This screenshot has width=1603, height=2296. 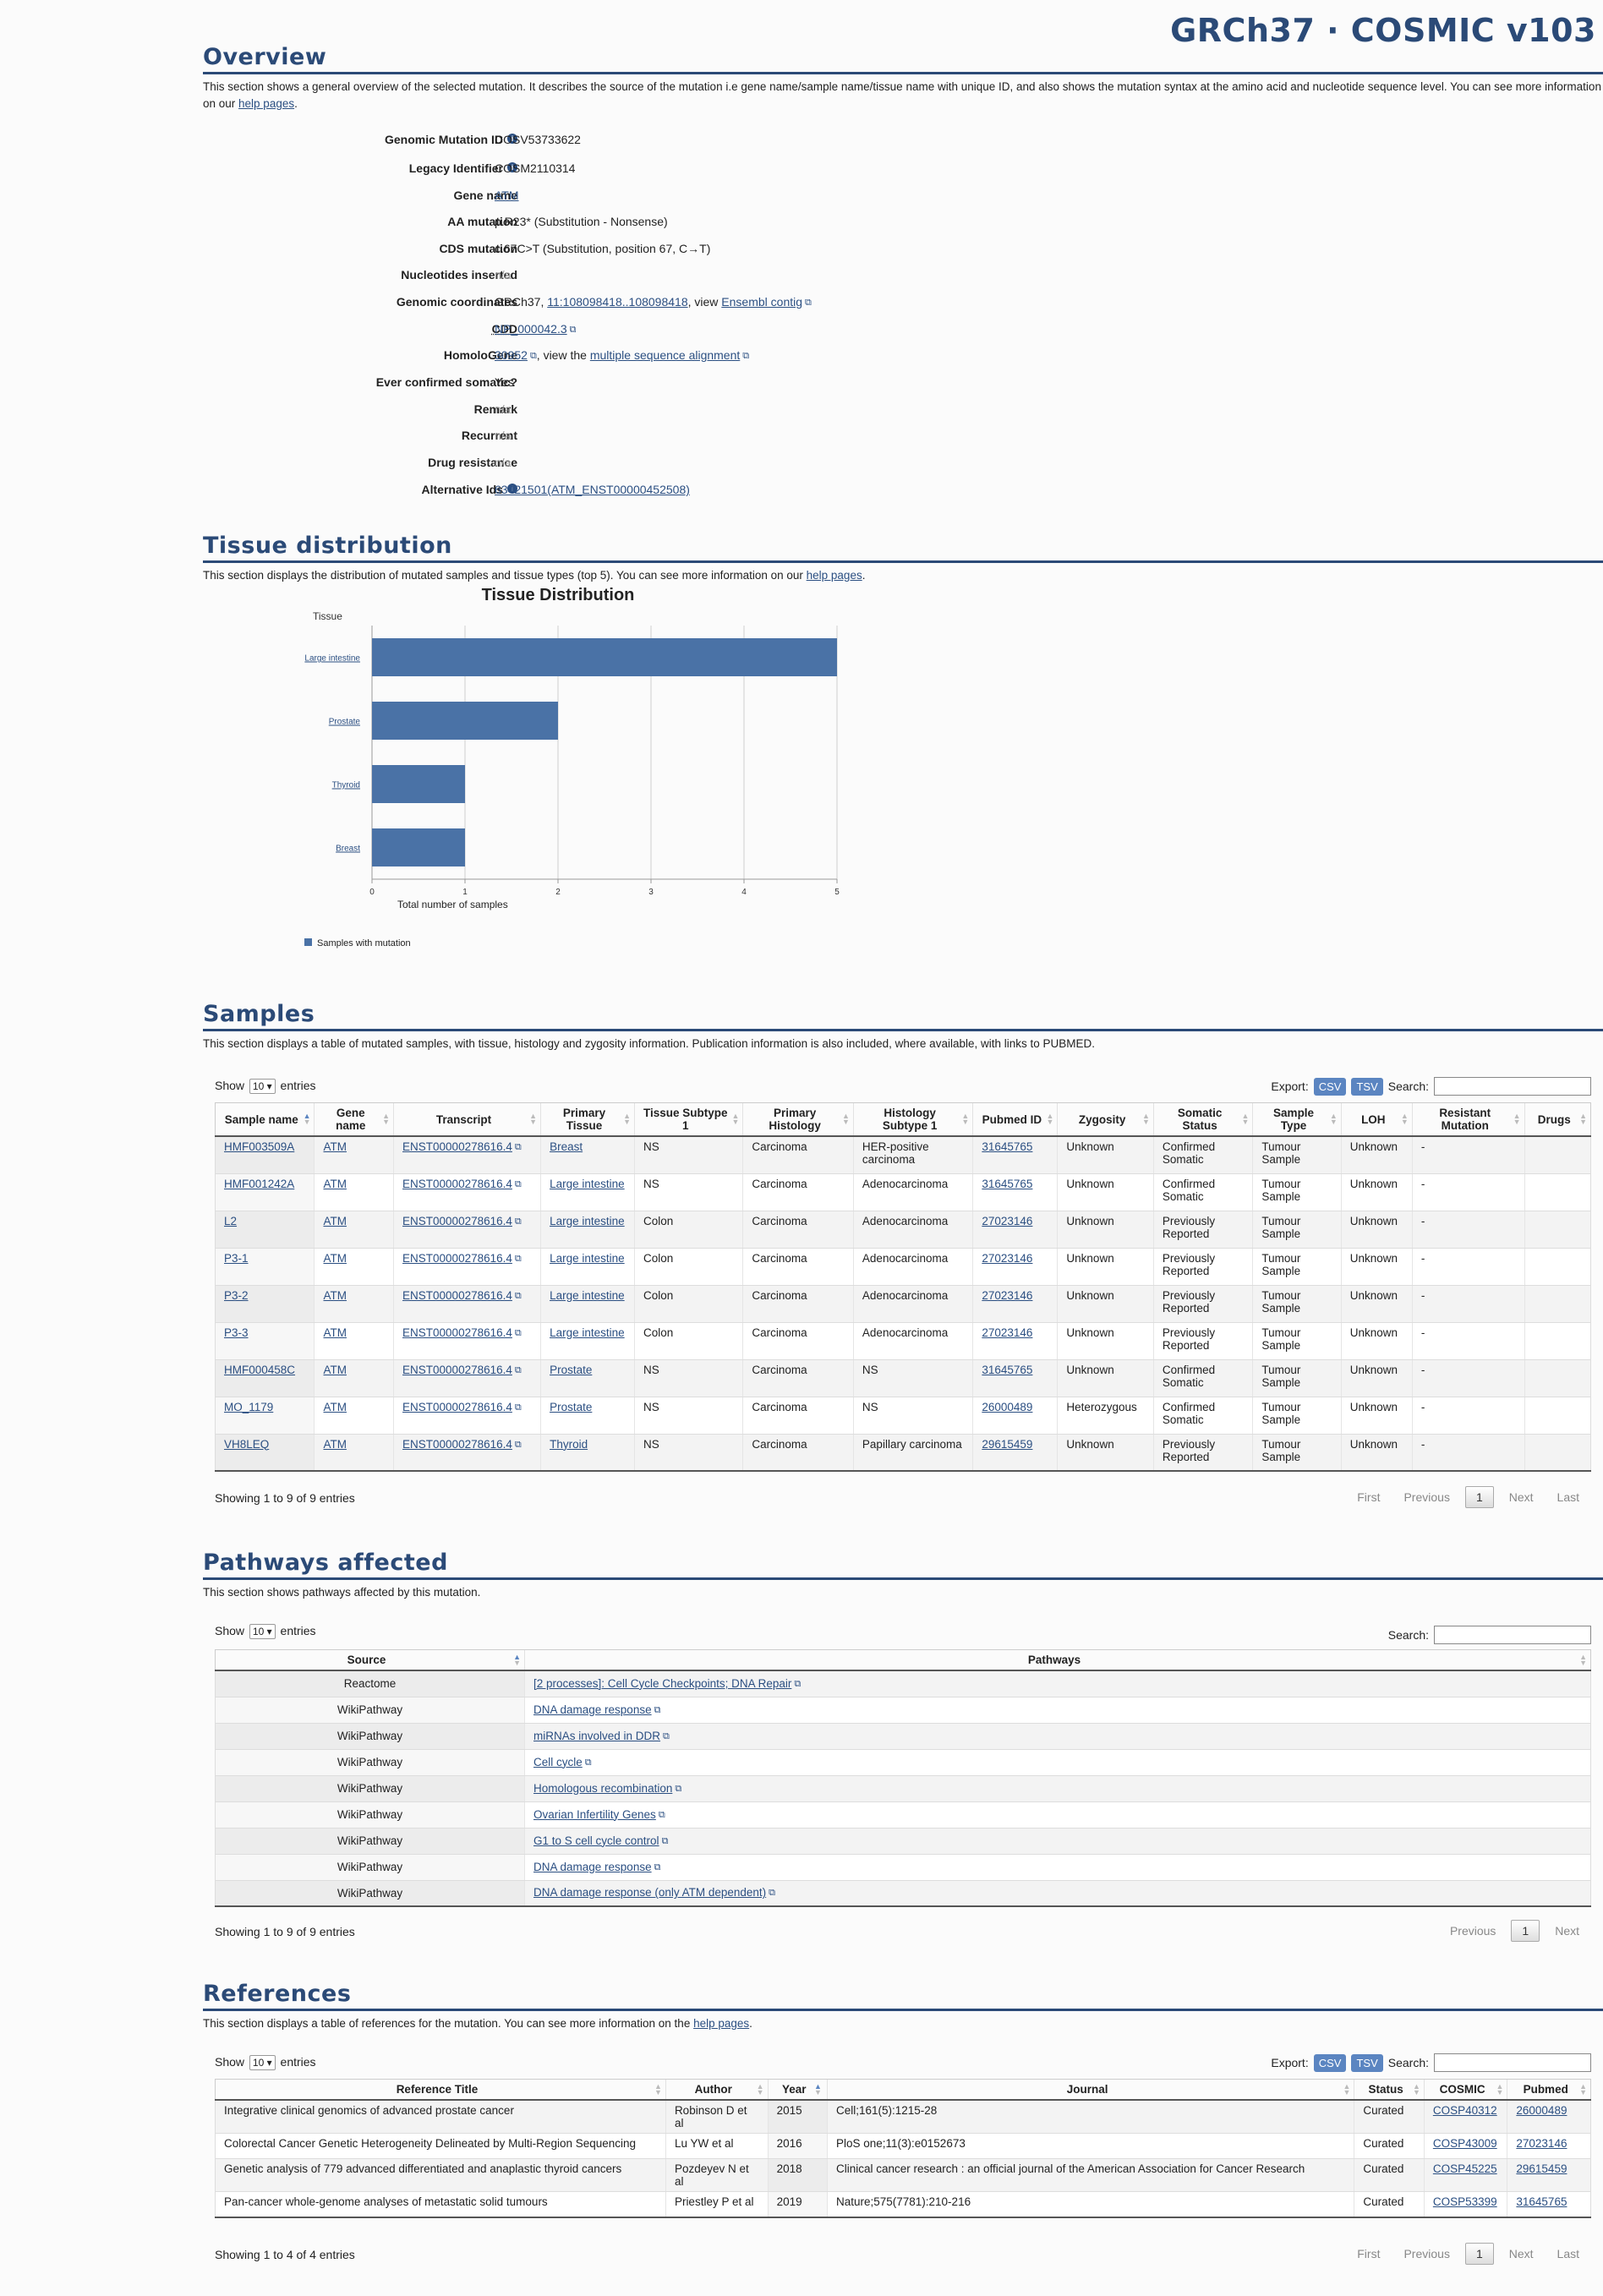 What do you see at coordinates (332, 659) in the screenshot?
I see `category-label: Large intestine` at bounding box center [332, 659].